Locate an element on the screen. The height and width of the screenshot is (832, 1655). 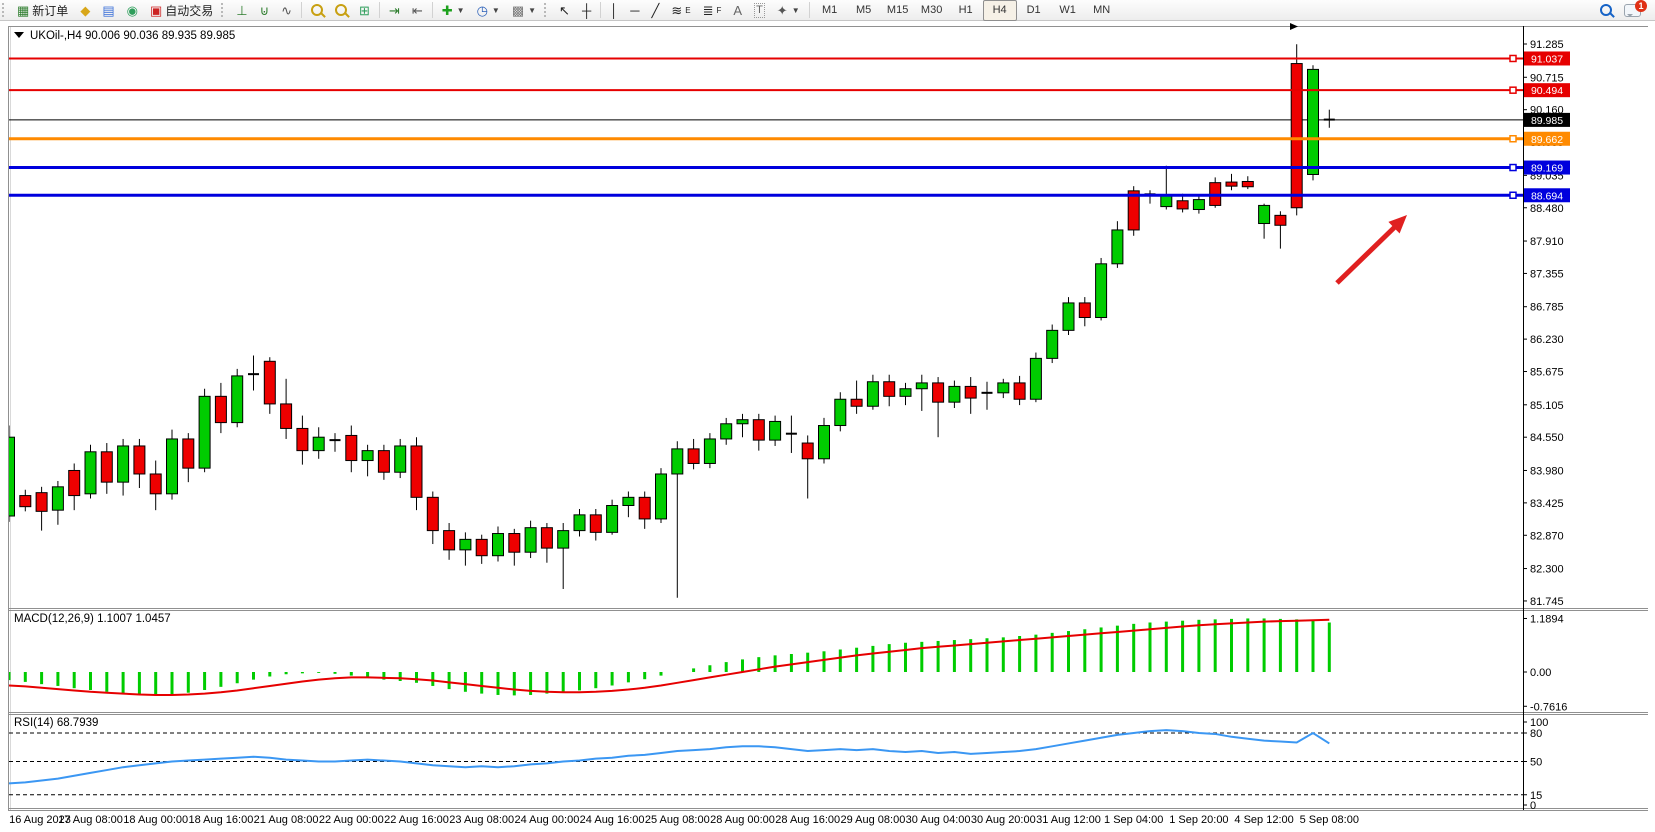
trendline-icon: ╱ is located at coordinates (655, 10).